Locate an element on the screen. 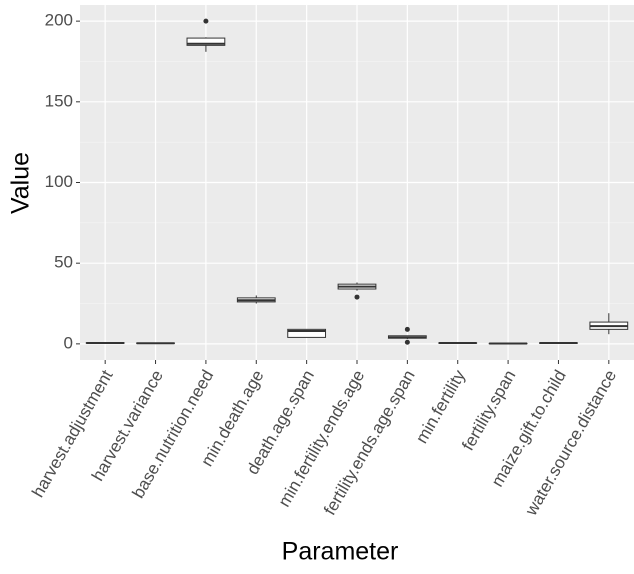  y-tick-label: 200 is located at coordinates (59, 20).